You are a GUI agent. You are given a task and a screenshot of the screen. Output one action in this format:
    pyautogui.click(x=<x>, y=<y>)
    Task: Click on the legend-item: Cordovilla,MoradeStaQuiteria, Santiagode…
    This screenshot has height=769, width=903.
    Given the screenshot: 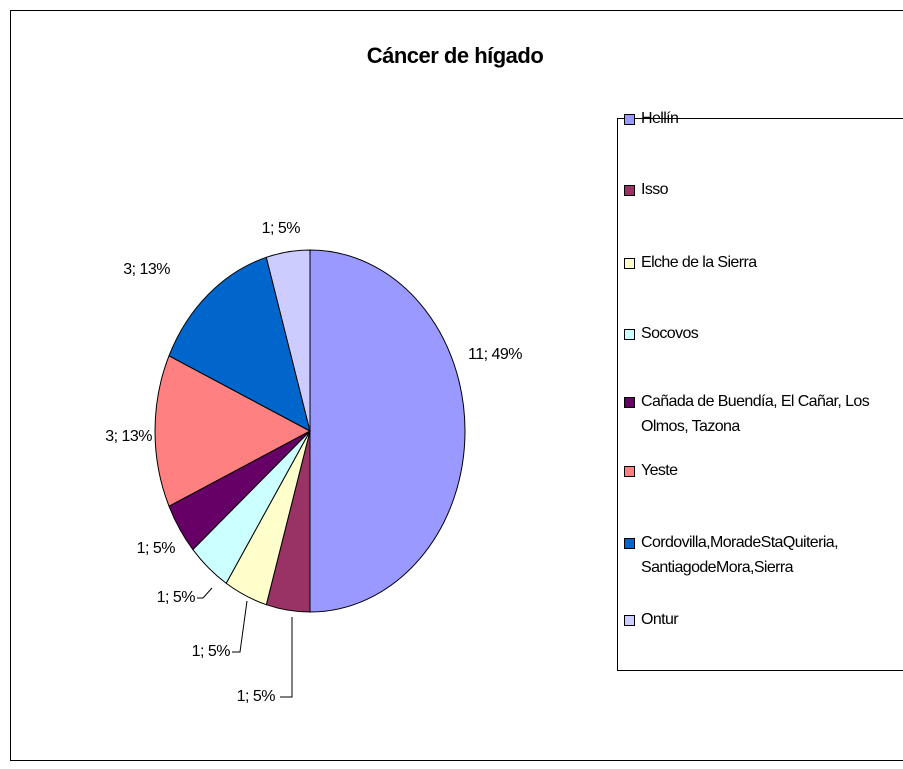 What is the action you would take?
    pyautogui.click(x=756, y=555)
    